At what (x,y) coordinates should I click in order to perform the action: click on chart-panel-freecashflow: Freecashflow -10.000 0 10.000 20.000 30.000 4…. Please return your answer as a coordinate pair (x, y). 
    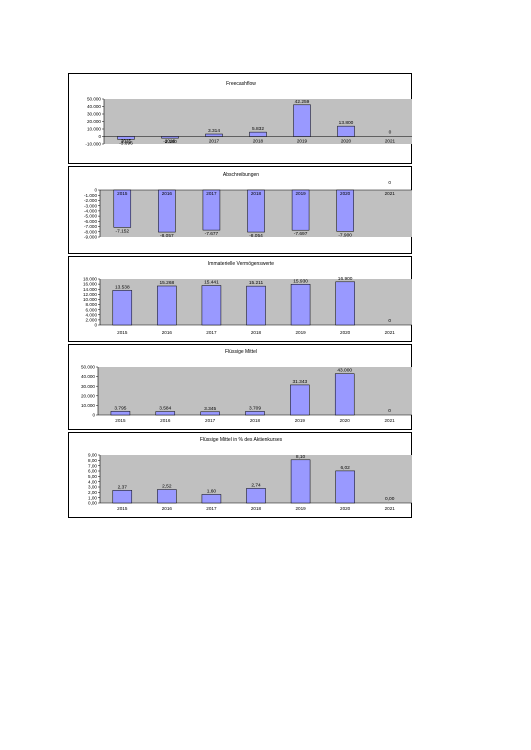
    Looking at the image, I should click on (240, 118).